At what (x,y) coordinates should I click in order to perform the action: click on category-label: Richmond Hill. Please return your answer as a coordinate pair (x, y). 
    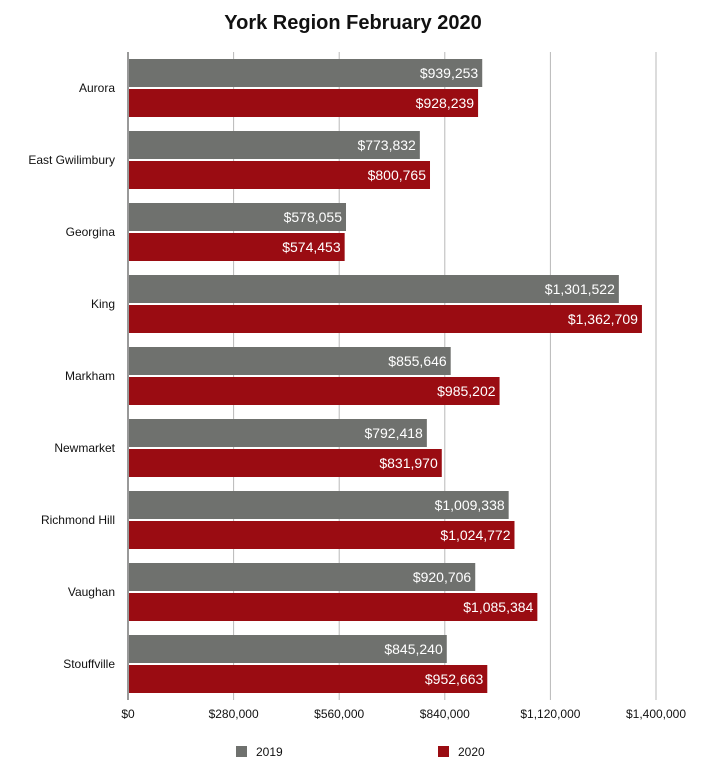
    Looking at the image, I should click on (78, 520).